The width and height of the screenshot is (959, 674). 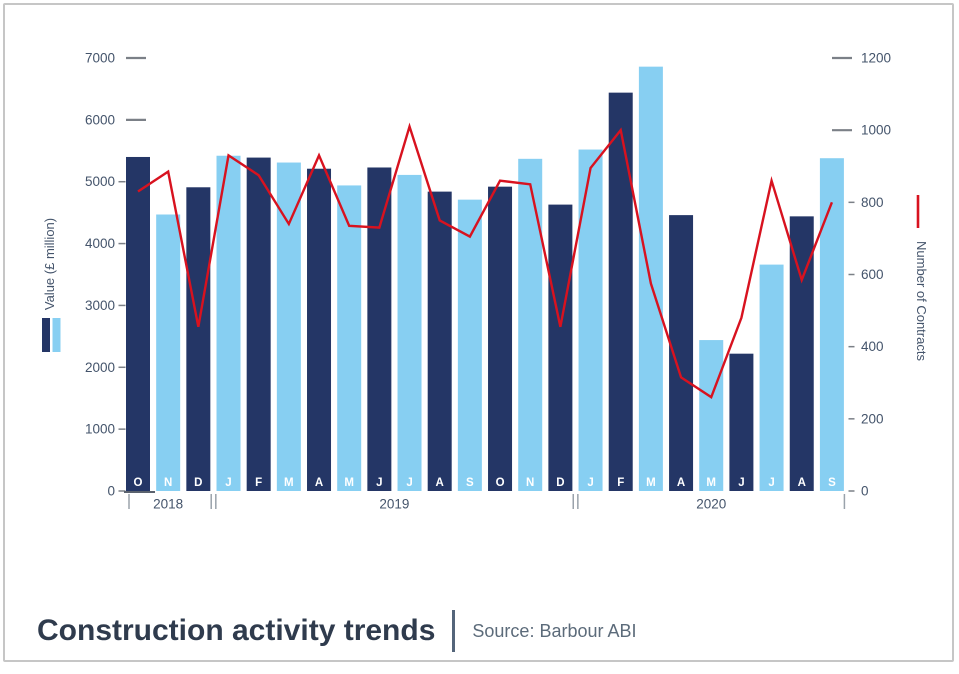 What do you see at coordinates (349, 338) in the screenshot?
I see `bar-7-M` at bounding box center [349, 338].